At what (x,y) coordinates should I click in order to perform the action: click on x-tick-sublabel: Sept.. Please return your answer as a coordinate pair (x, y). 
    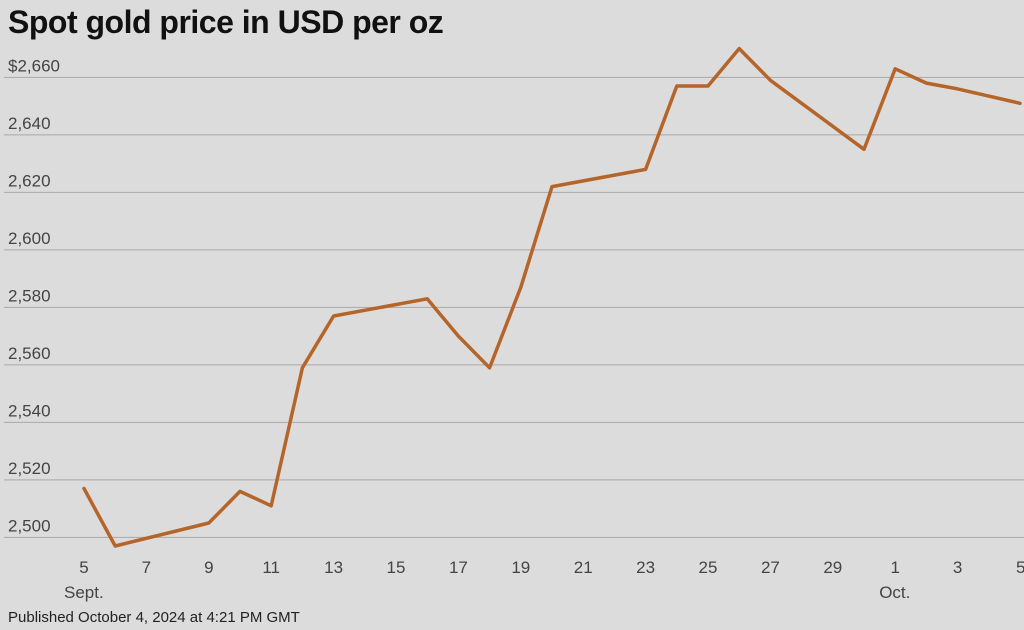
    Looking at the image, I should click on (84, 592).